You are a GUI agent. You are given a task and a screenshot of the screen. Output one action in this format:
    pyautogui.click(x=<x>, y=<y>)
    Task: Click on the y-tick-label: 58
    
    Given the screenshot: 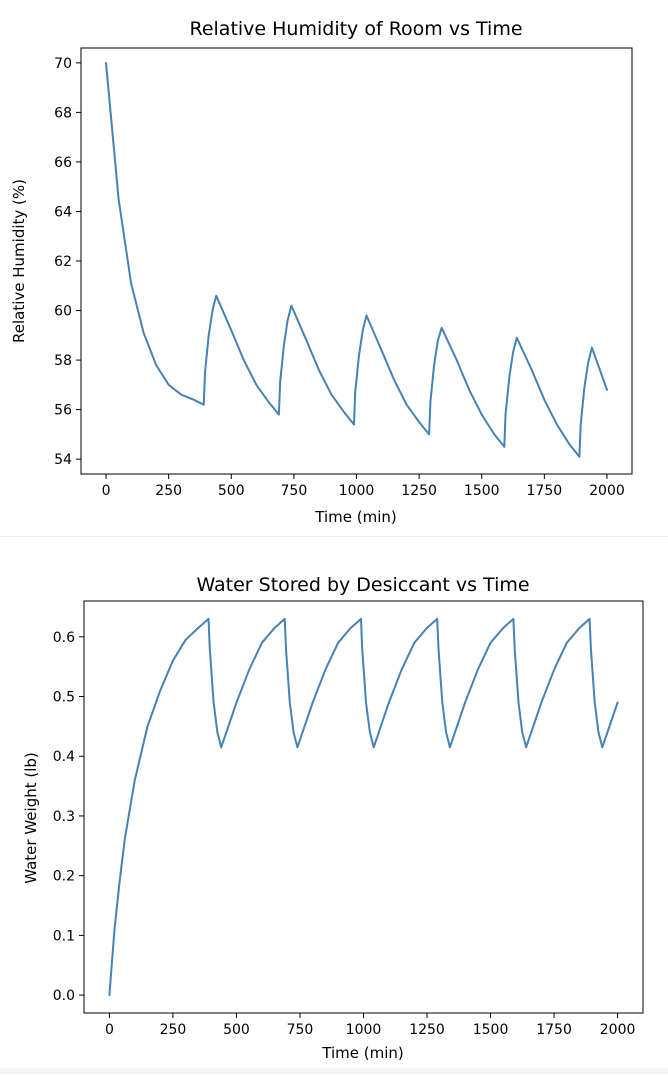 What is the action you would take?
    pyautogui.click(x=63, y=361)
    